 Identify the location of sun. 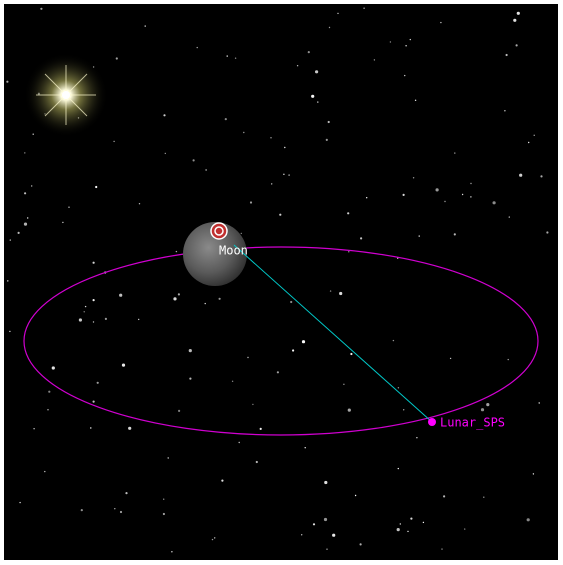
(66, 95).